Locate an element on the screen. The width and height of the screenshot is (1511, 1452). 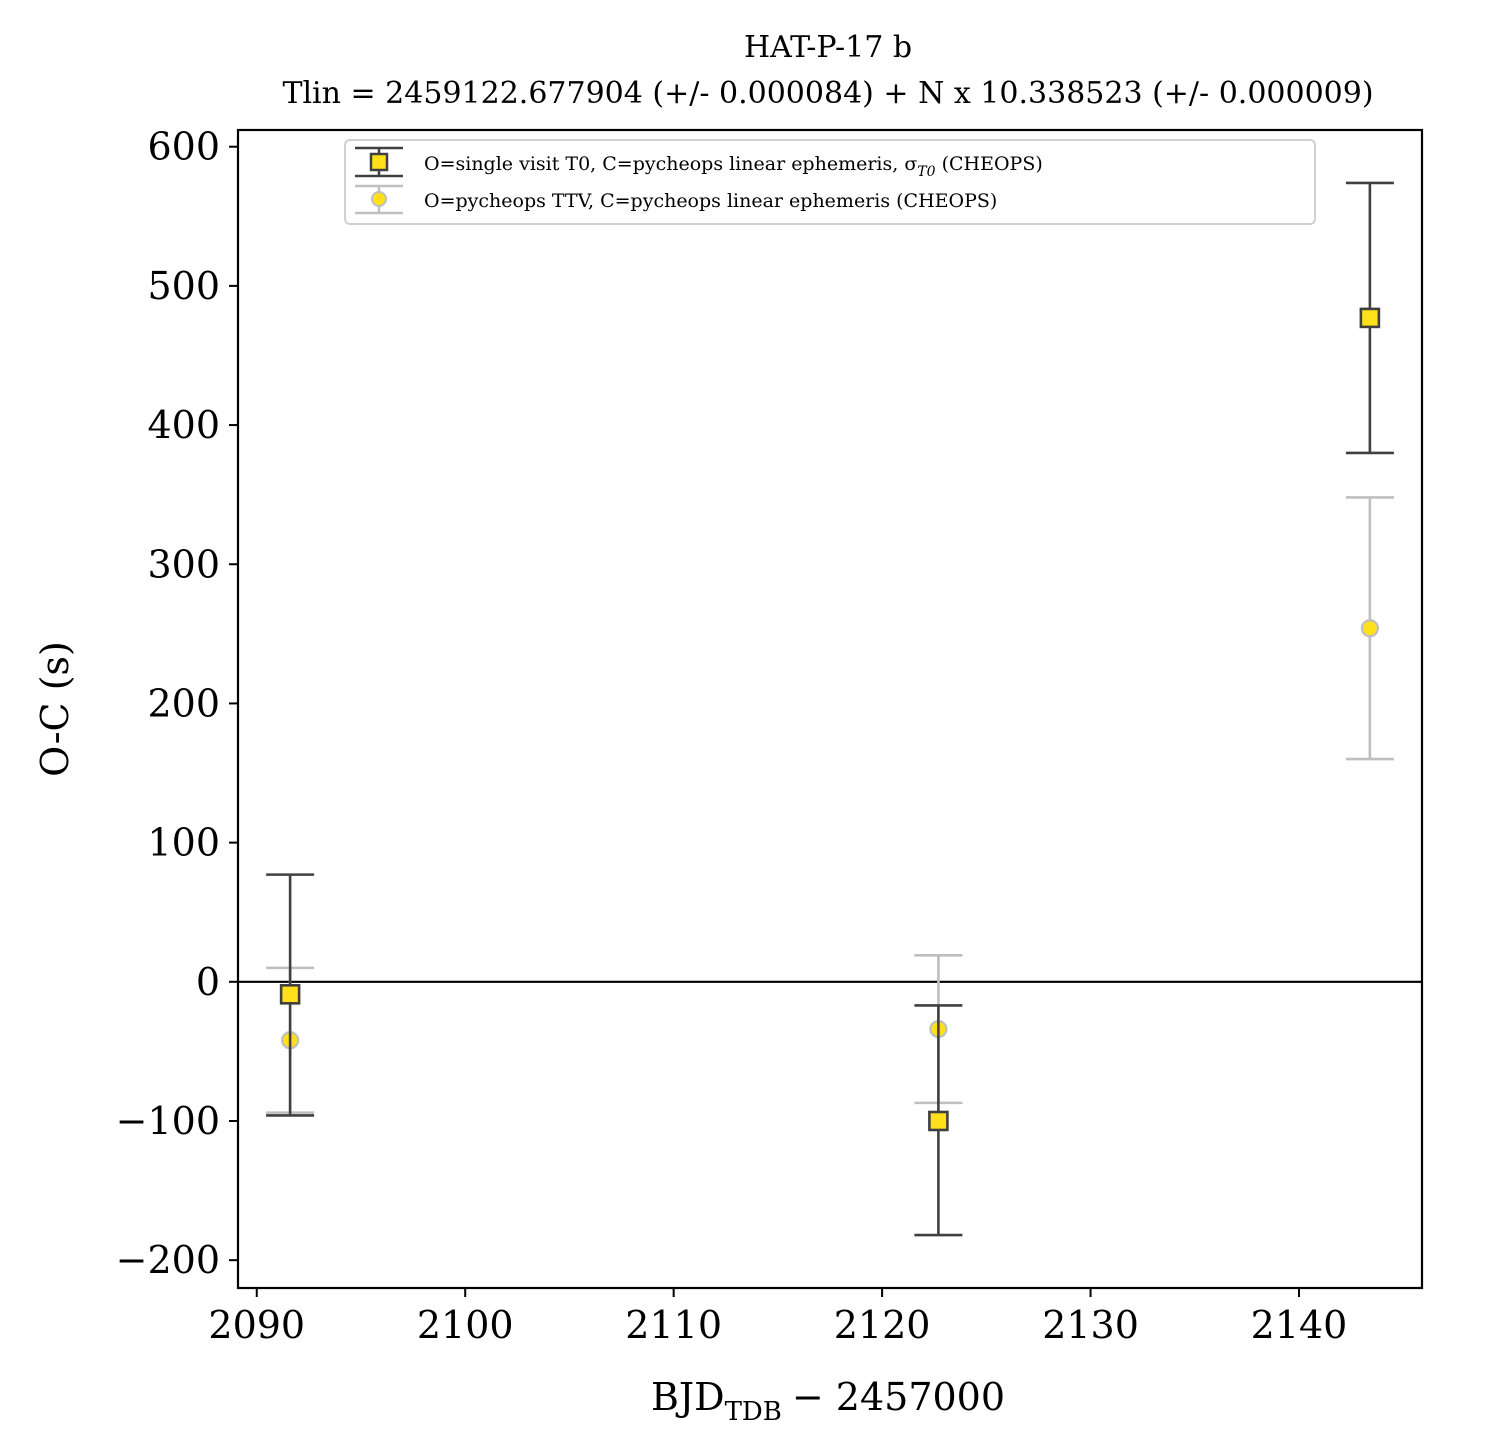
x-tick-label: 2130 is located at coordinates (1090, 1325).